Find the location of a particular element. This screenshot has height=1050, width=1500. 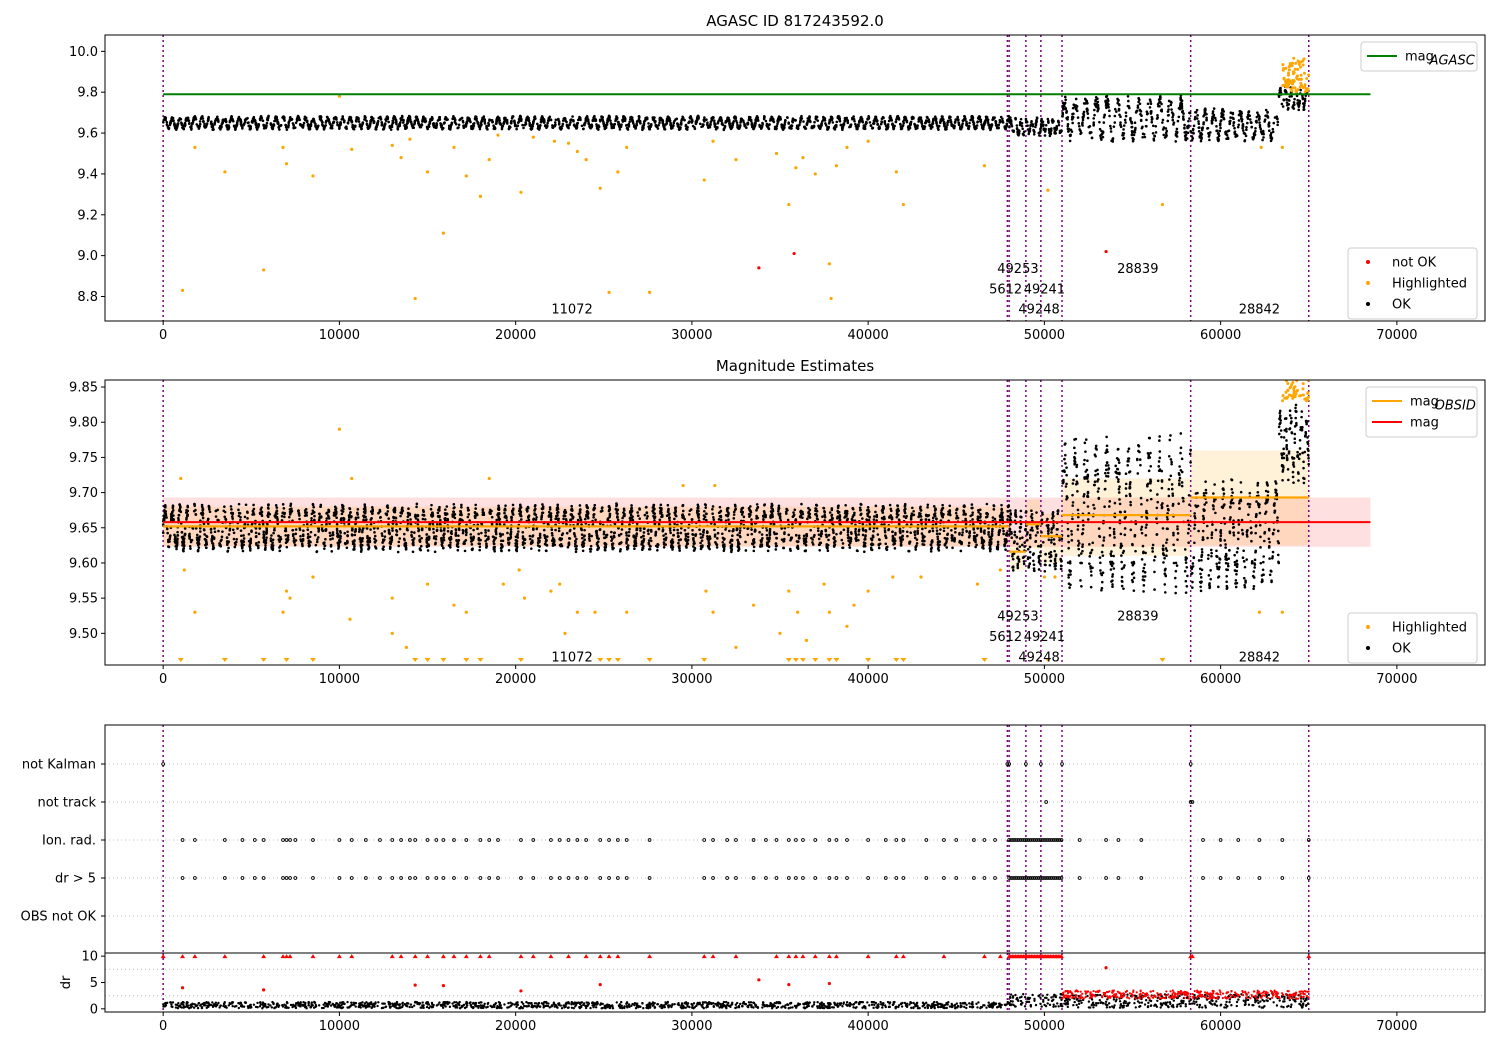

y-tick-label: 9.8 is located at coordinates (87, 93).